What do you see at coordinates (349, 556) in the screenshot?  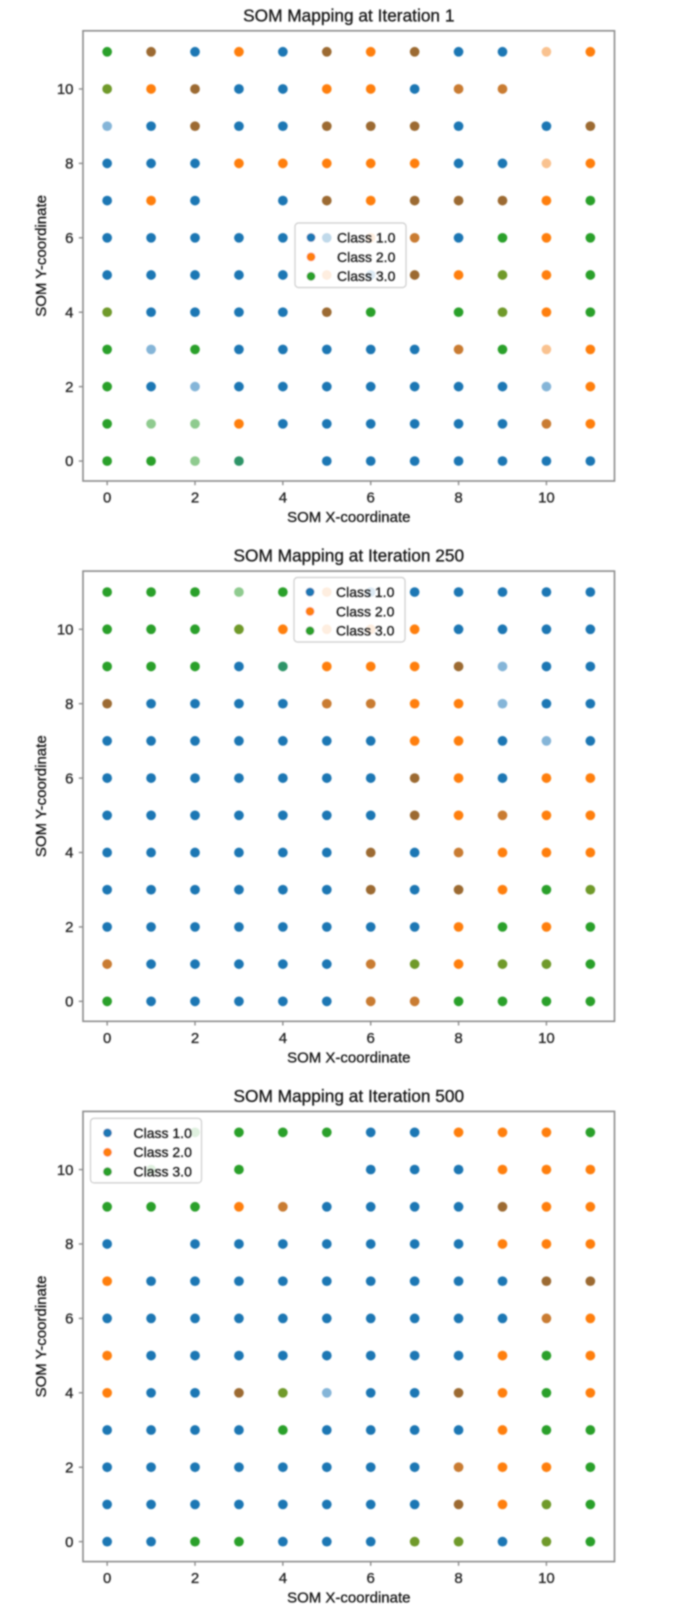 I see `svg-text: SOM Mapping at Iteration 250` at bounding box center [349, 556].